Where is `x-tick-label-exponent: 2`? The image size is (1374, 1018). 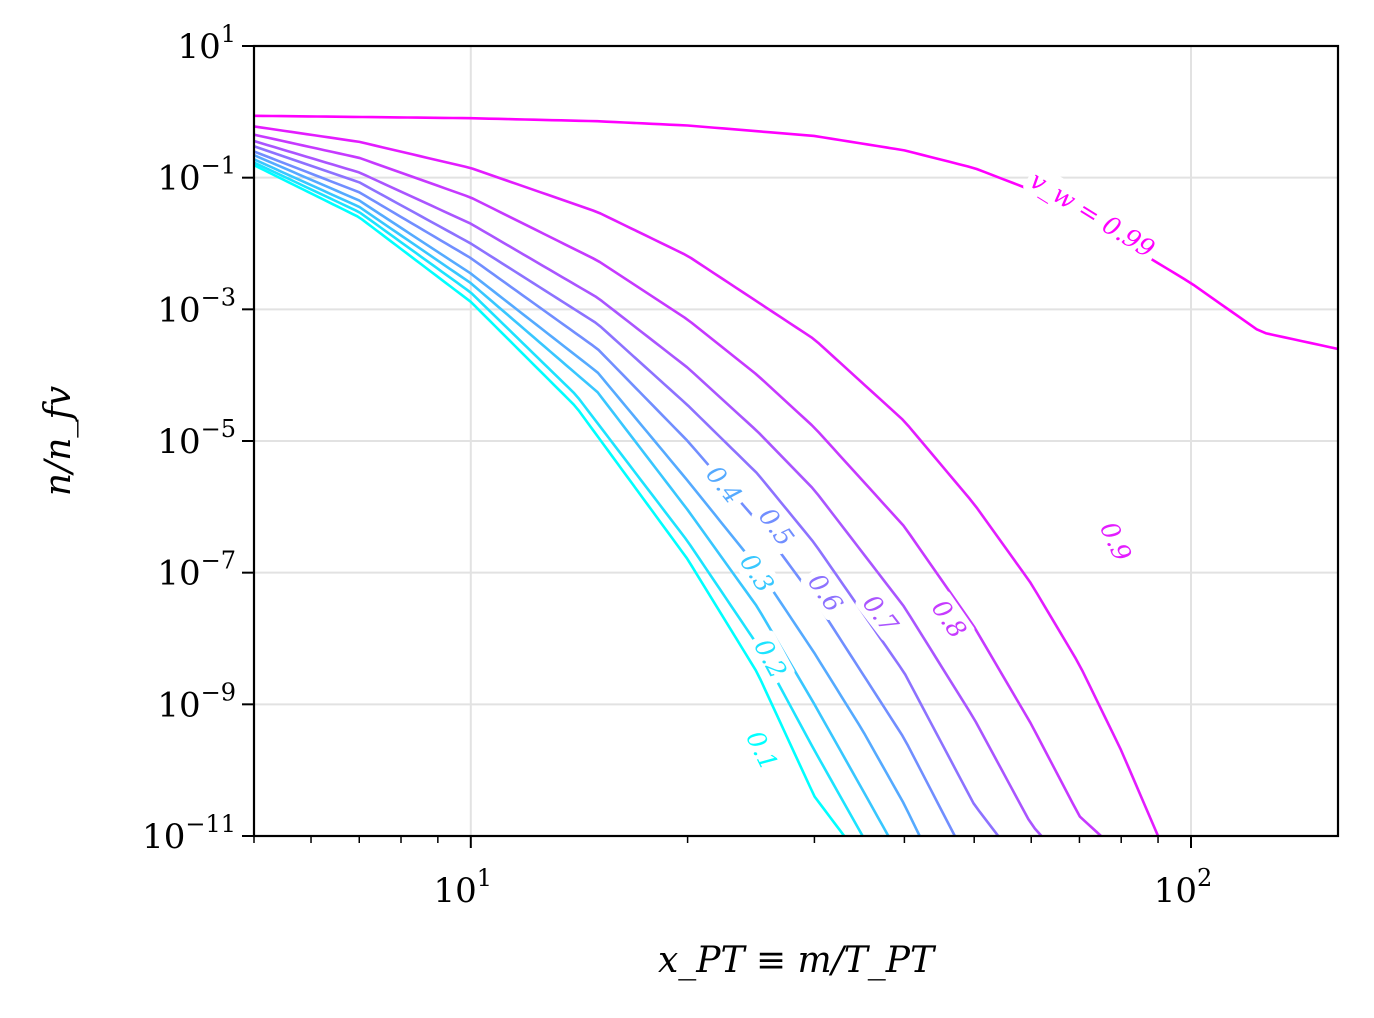
x-tick-label-exponent: 2 is located at coordinates (1204, 878).